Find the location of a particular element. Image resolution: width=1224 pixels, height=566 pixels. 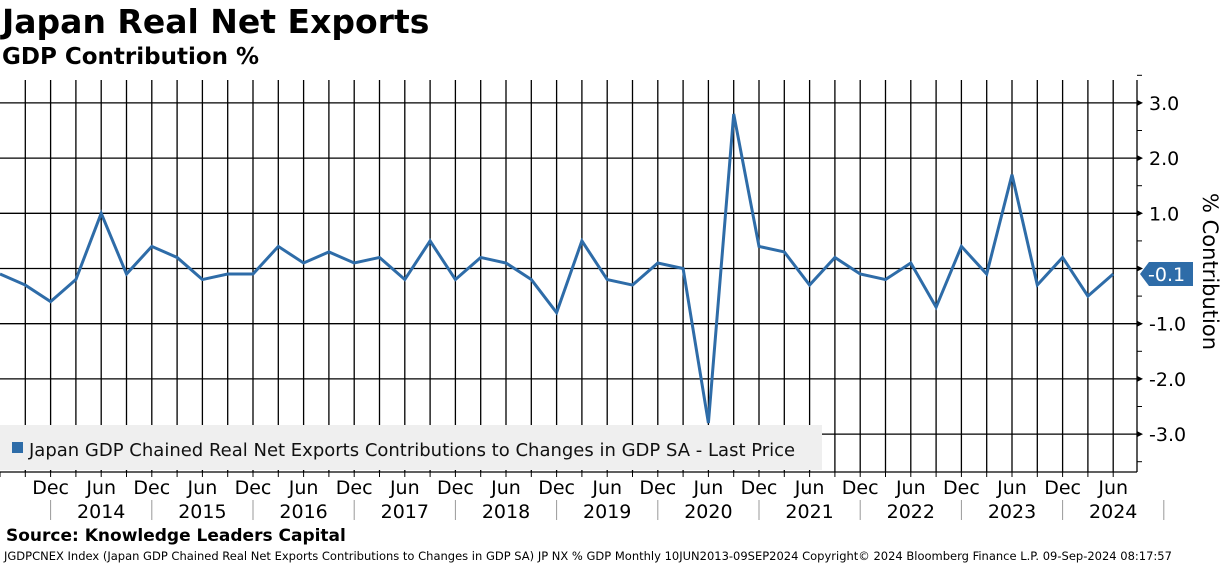

legend-box is located at coordinates (411, 447).